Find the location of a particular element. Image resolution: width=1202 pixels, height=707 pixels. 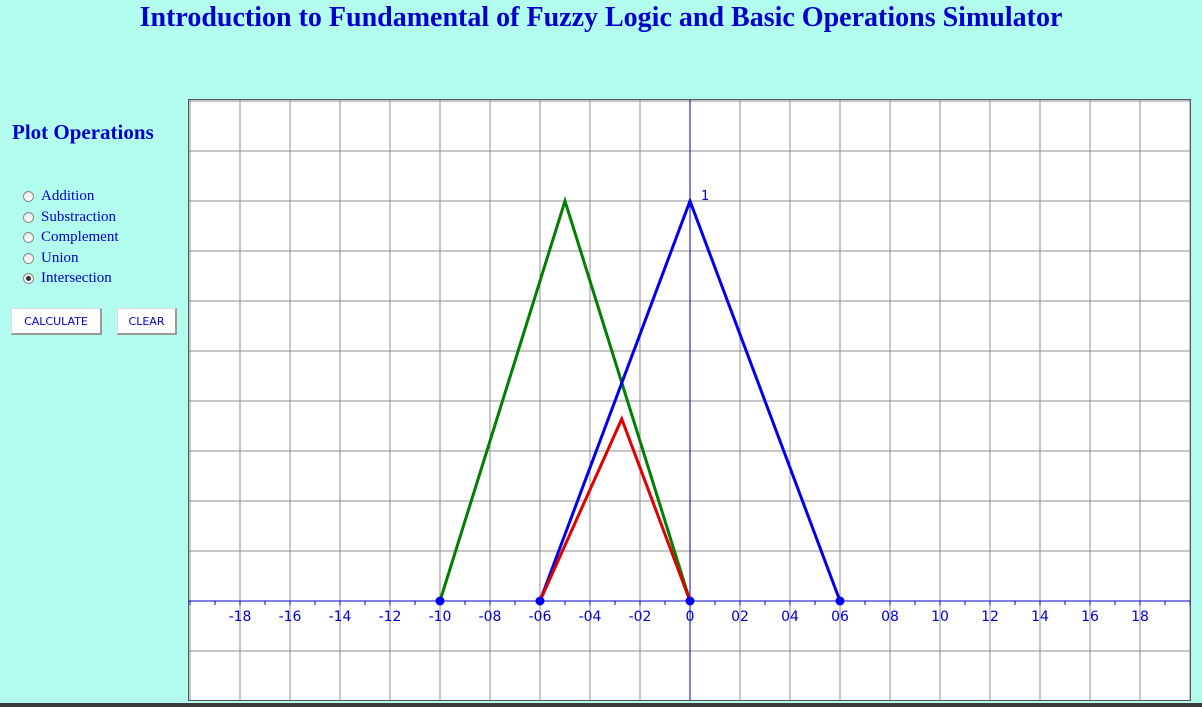

option-complement: Complement is located at coordinates (71, 237).